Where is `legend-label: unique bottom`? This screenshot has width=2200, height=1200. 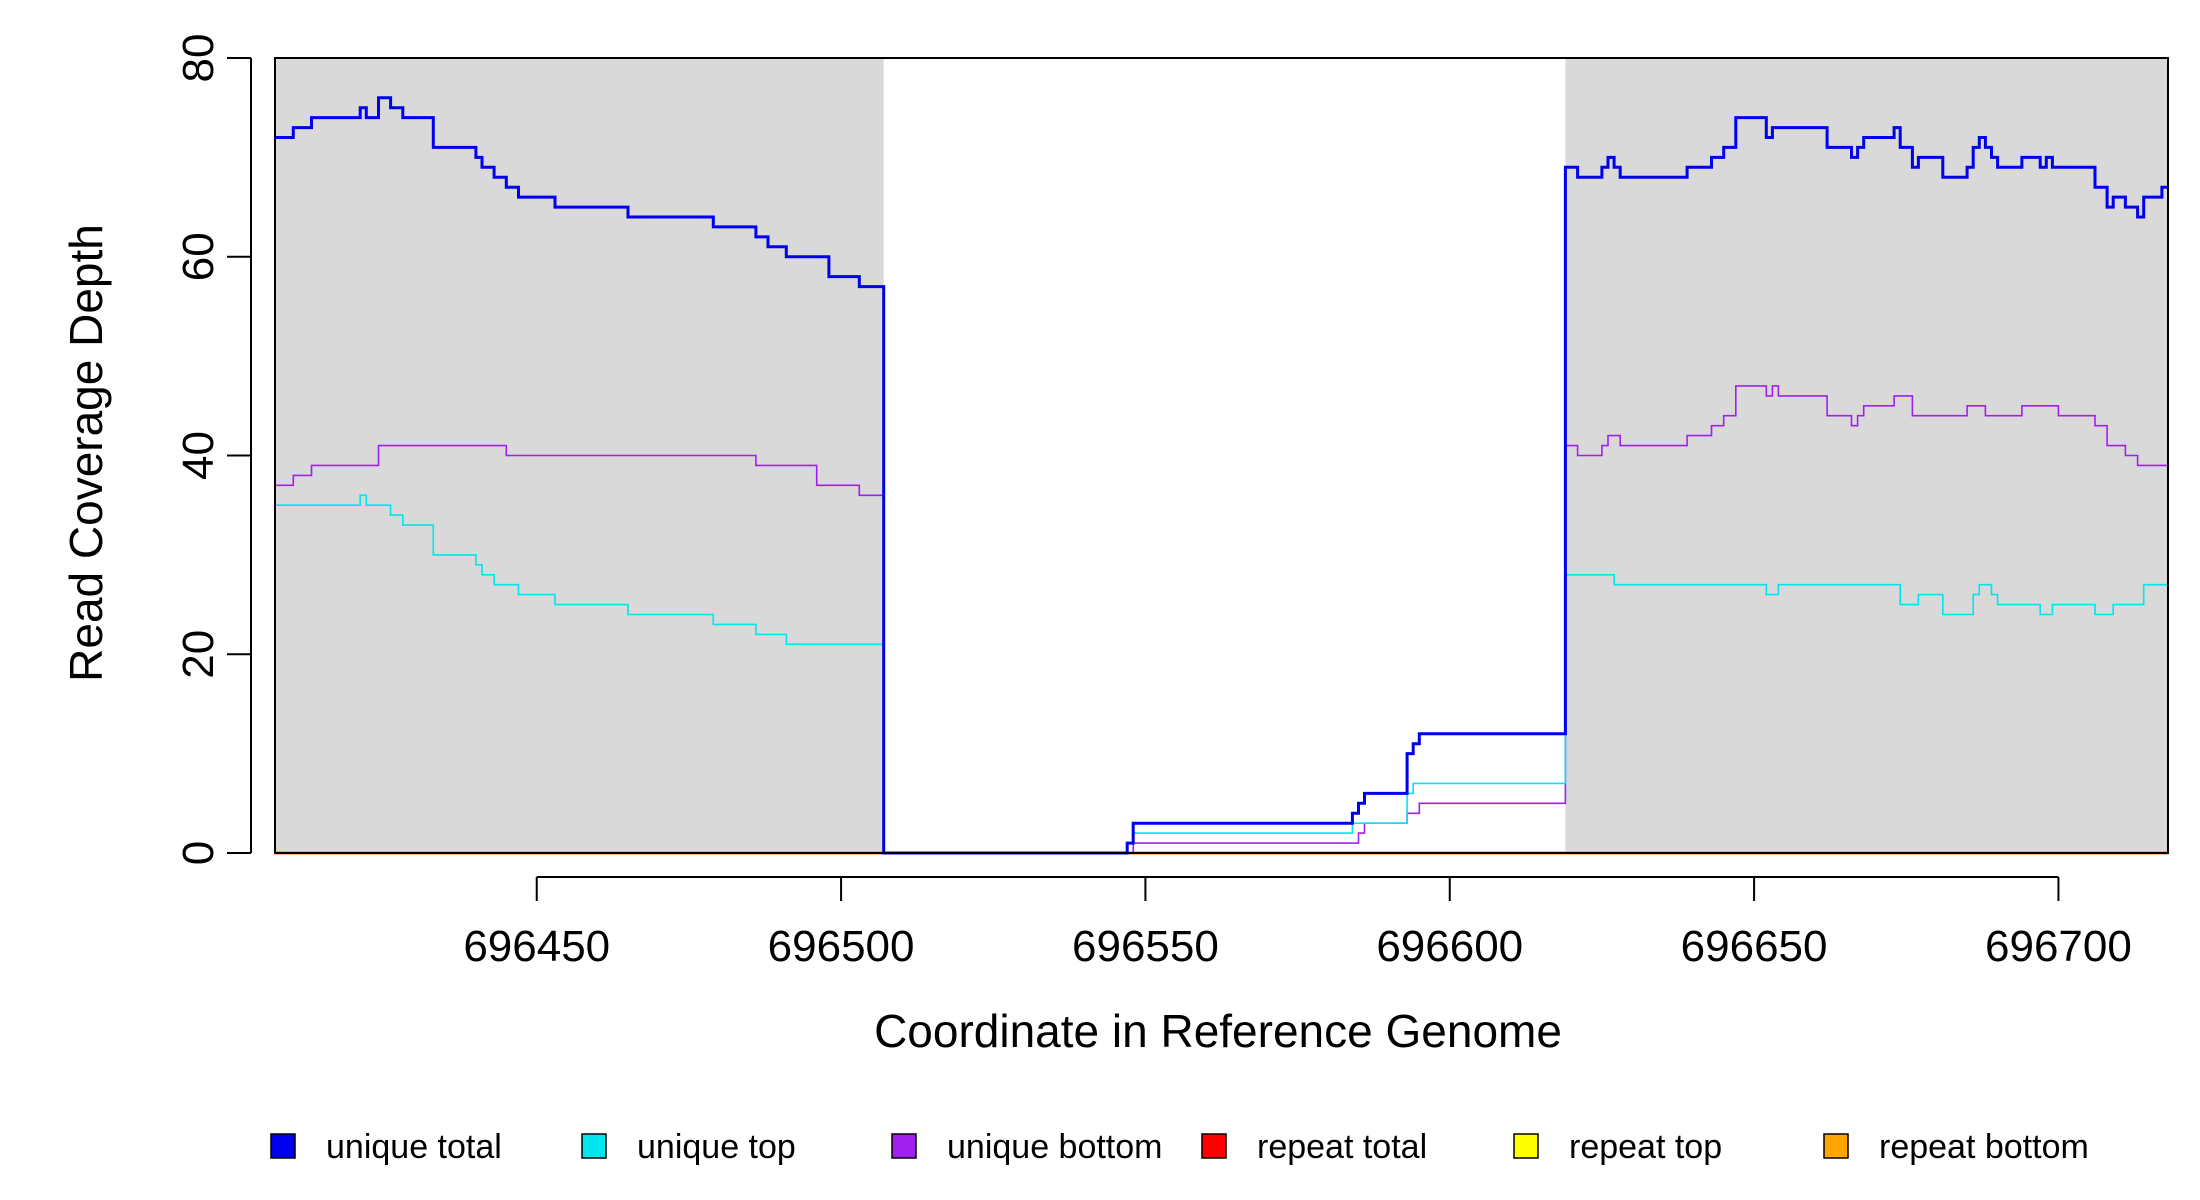 legend-label: unique bottom is located at coordinates (1055, 1147).